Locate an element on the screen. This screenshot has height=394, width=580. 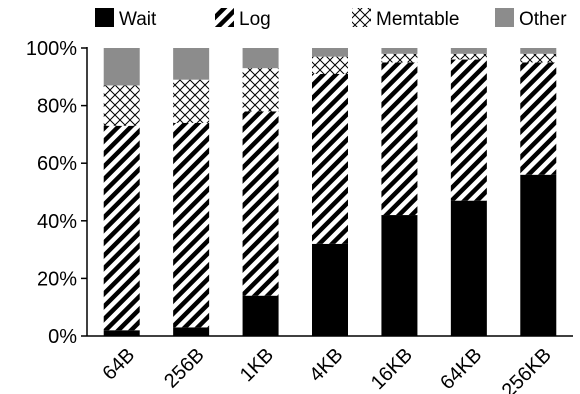
bar-segment-log-16kb is located at coordinates (399, 139).